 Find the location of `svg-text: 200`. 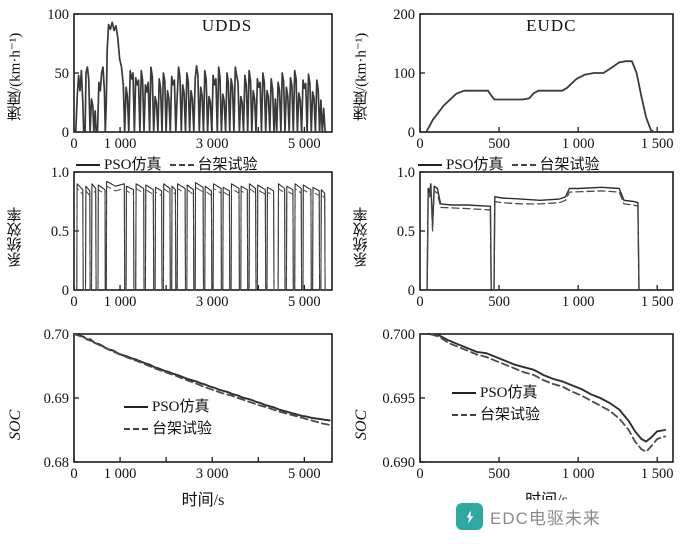

svg-text: 200 is located at coordinates (404, 15).